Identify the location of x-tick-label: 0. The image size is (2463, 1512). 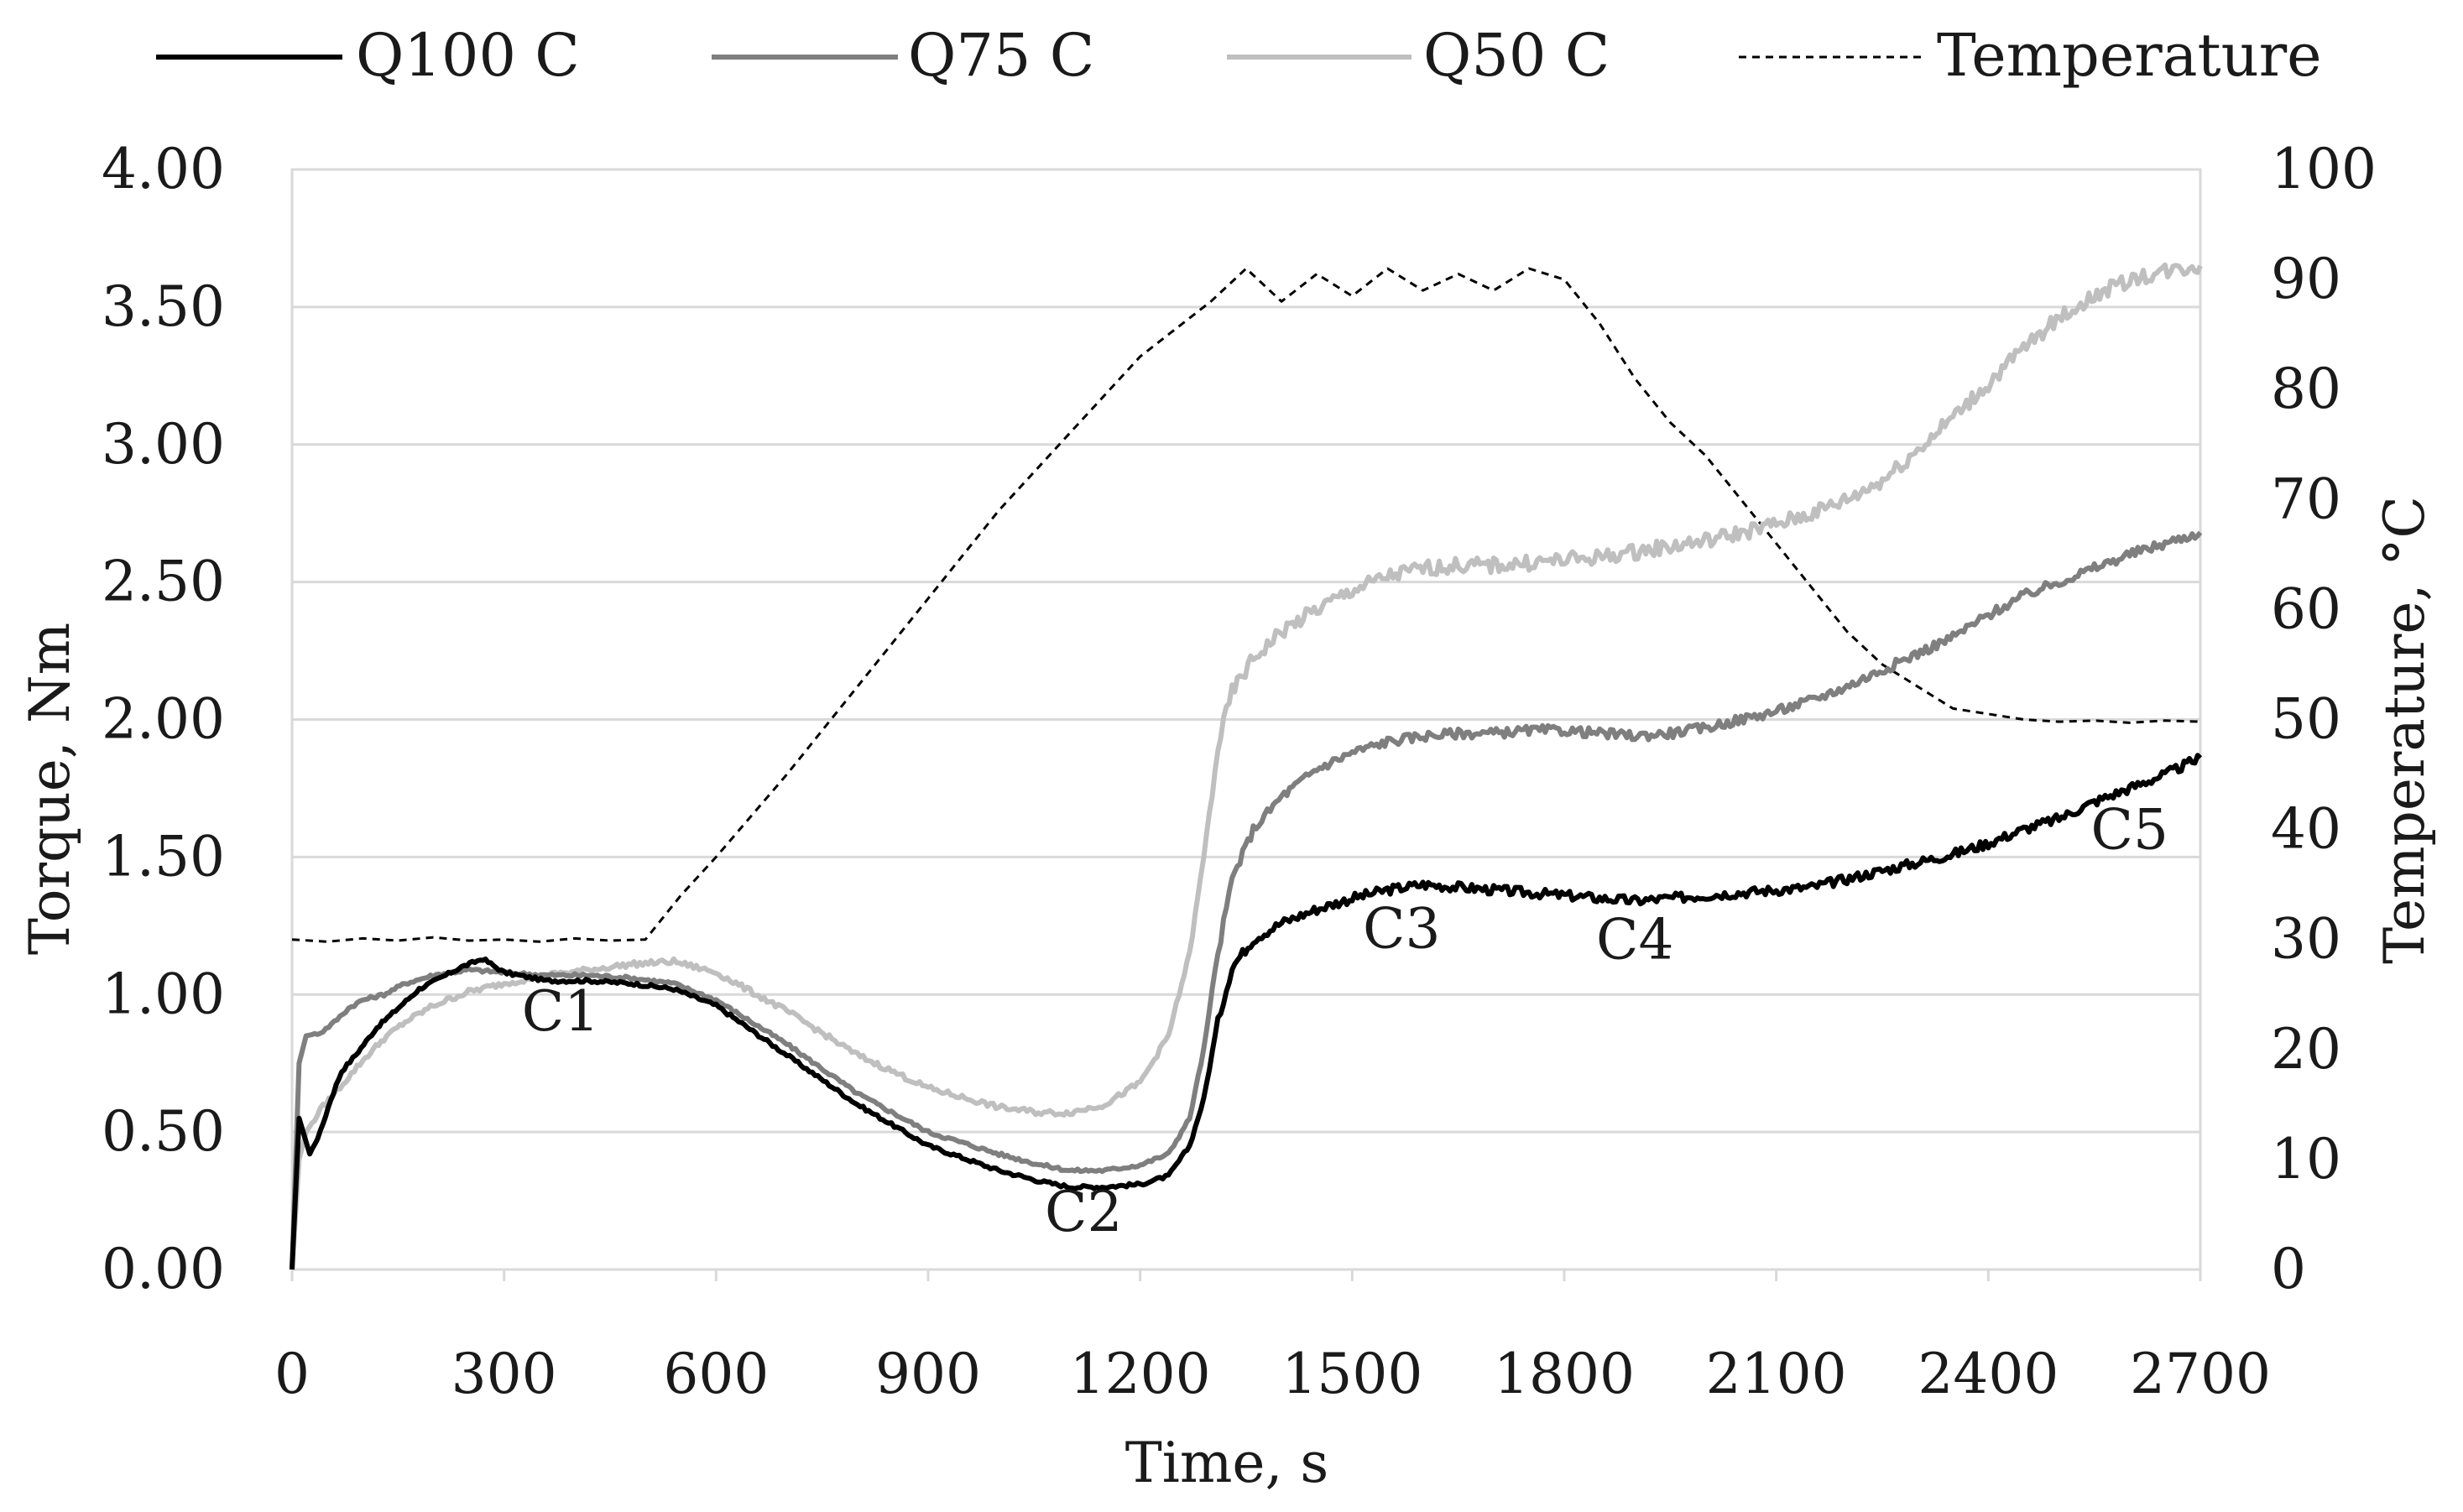
(292, 1374).